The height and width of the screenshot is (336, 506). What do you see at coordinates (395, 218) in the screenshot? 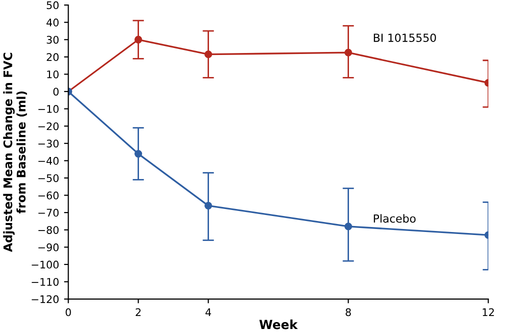
I see `series-label: Placebo` at bounding box center [395, 218].